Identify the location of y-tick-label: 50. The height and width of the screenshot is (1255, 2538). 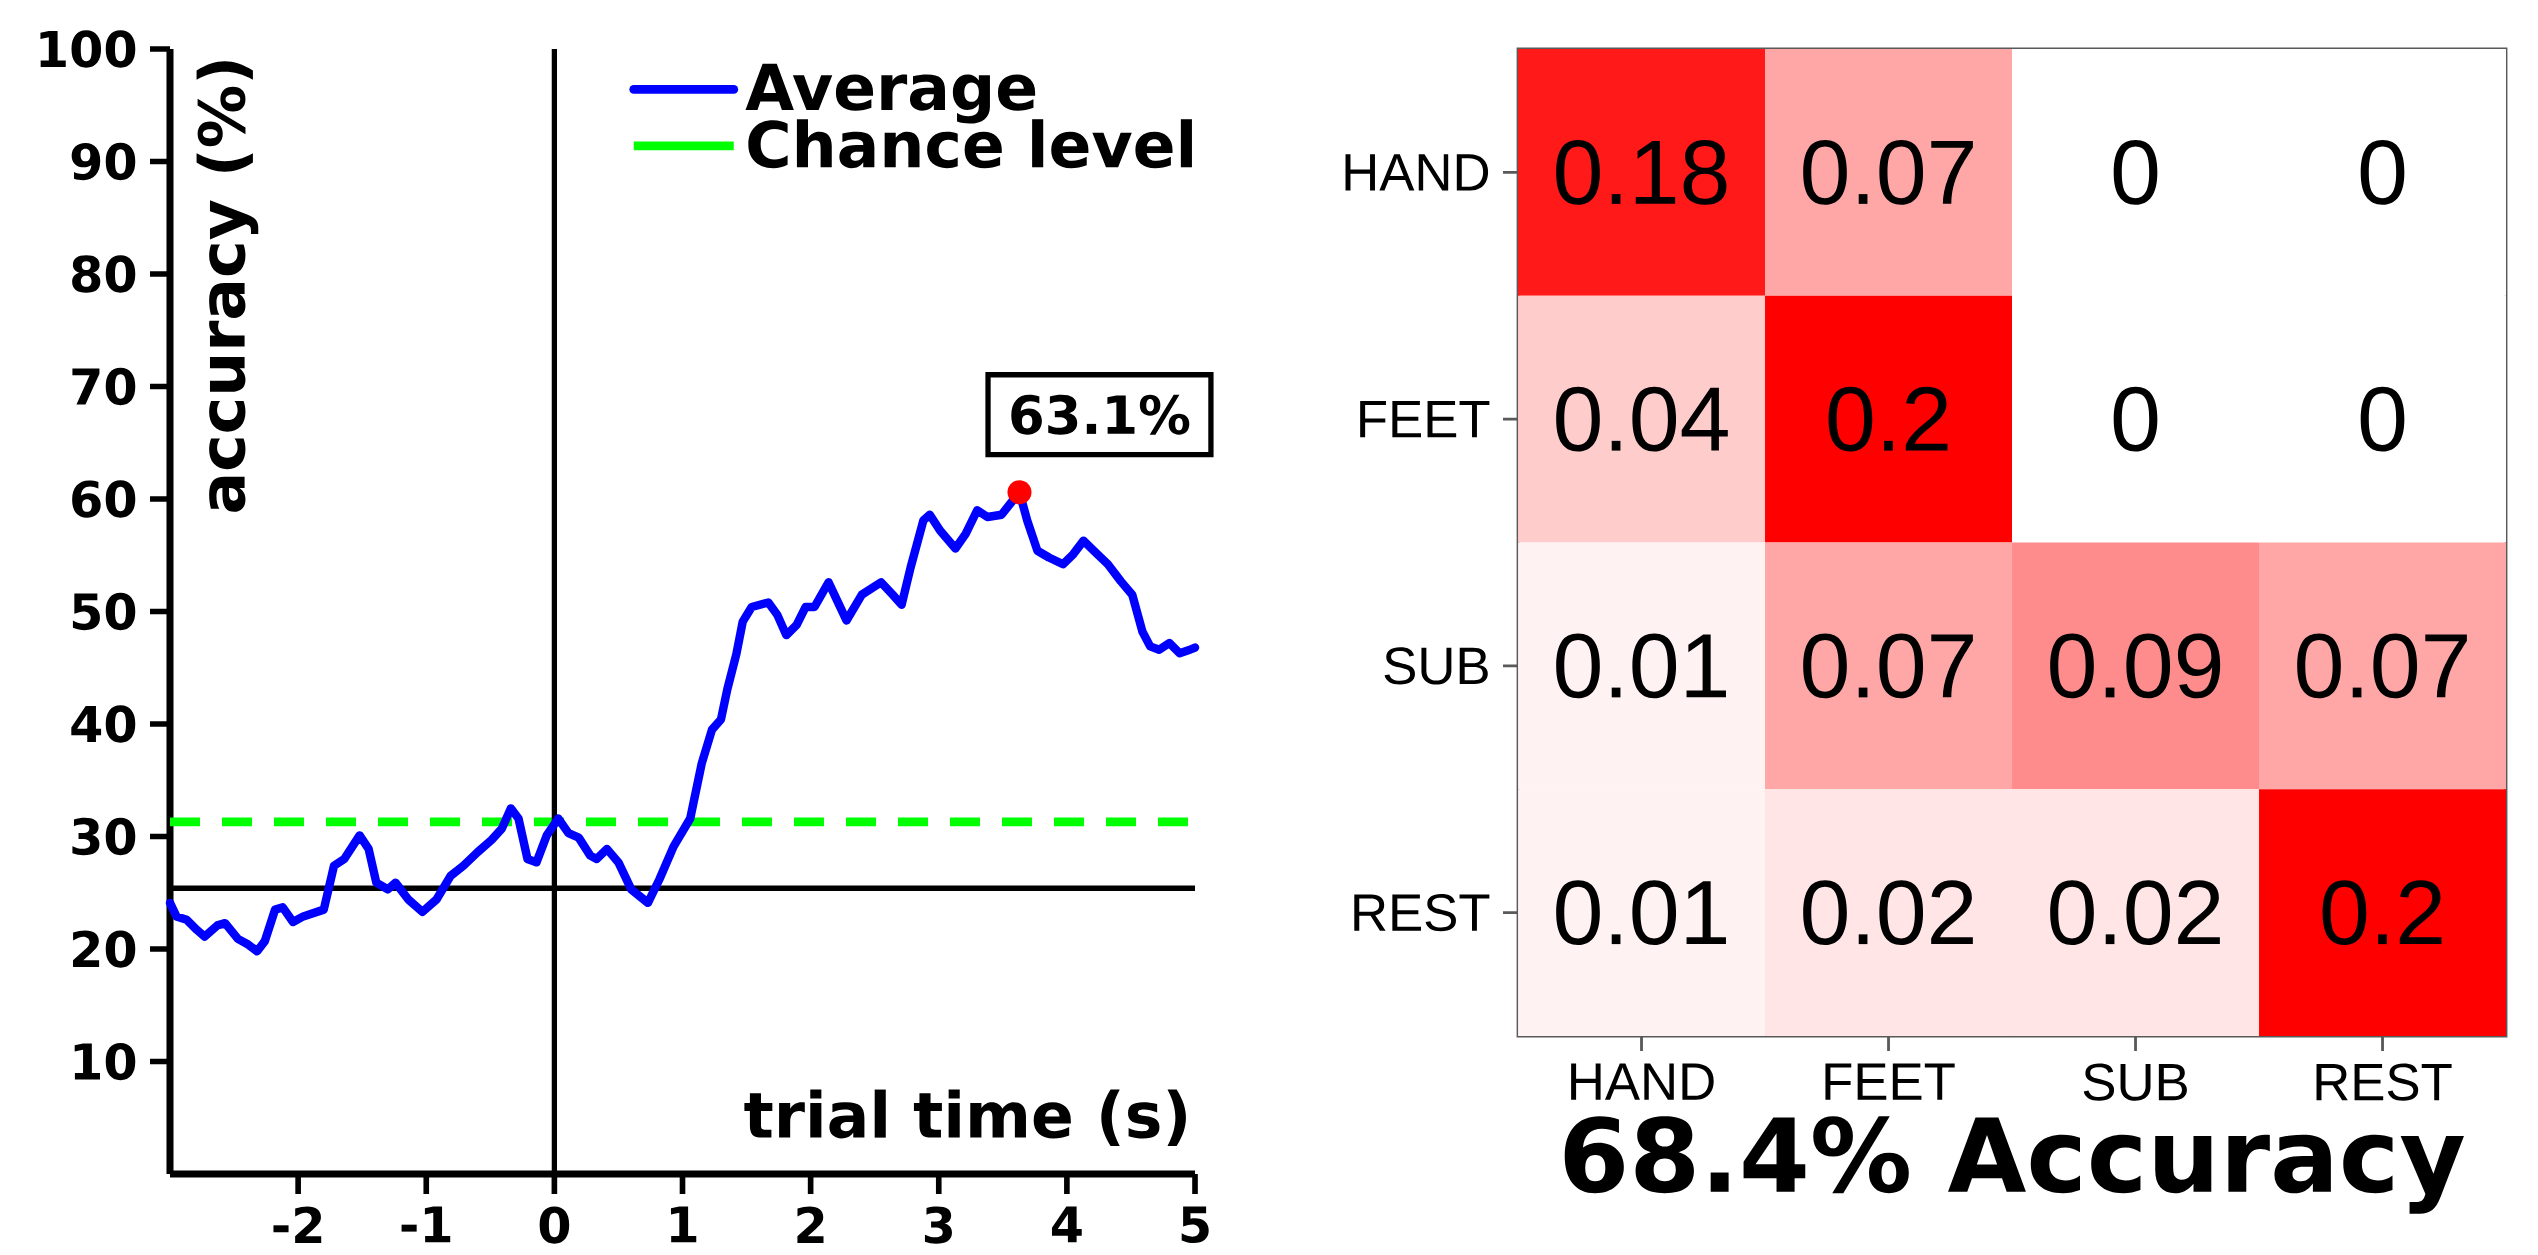
(104, 611).